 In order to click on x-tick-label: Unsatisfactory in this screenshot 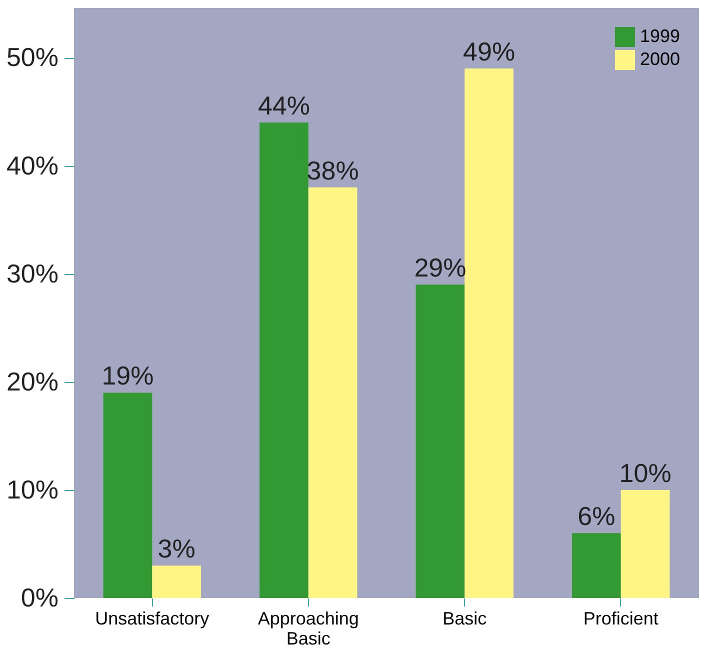, I will do `click(152, 618)`.